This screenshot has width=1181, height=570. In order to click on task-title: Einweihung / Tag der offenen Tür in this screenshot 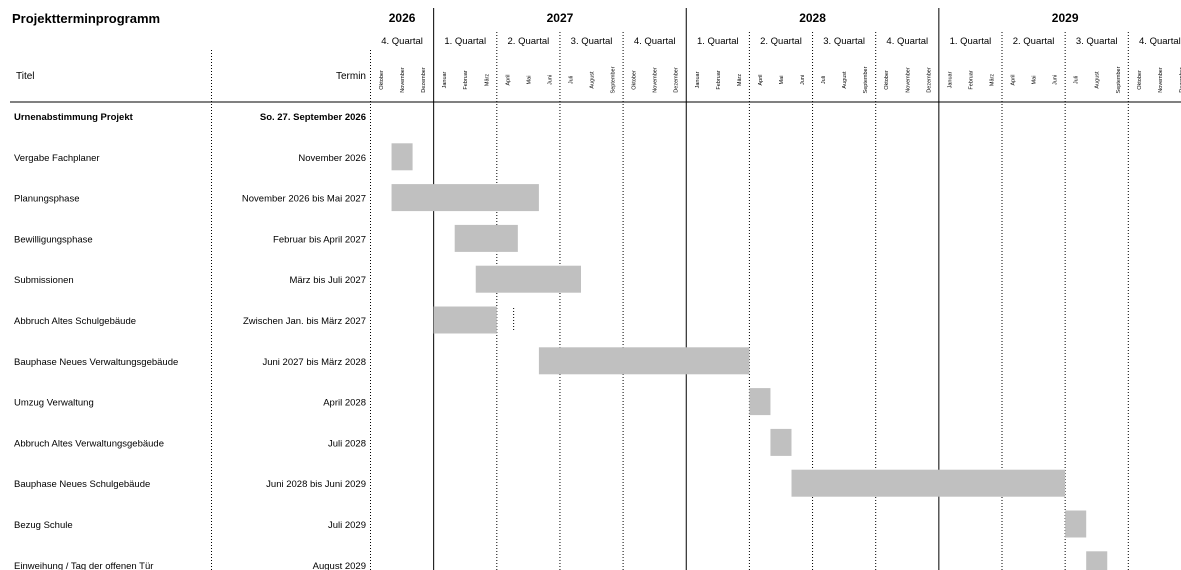, I will do `click(83, 565)`.